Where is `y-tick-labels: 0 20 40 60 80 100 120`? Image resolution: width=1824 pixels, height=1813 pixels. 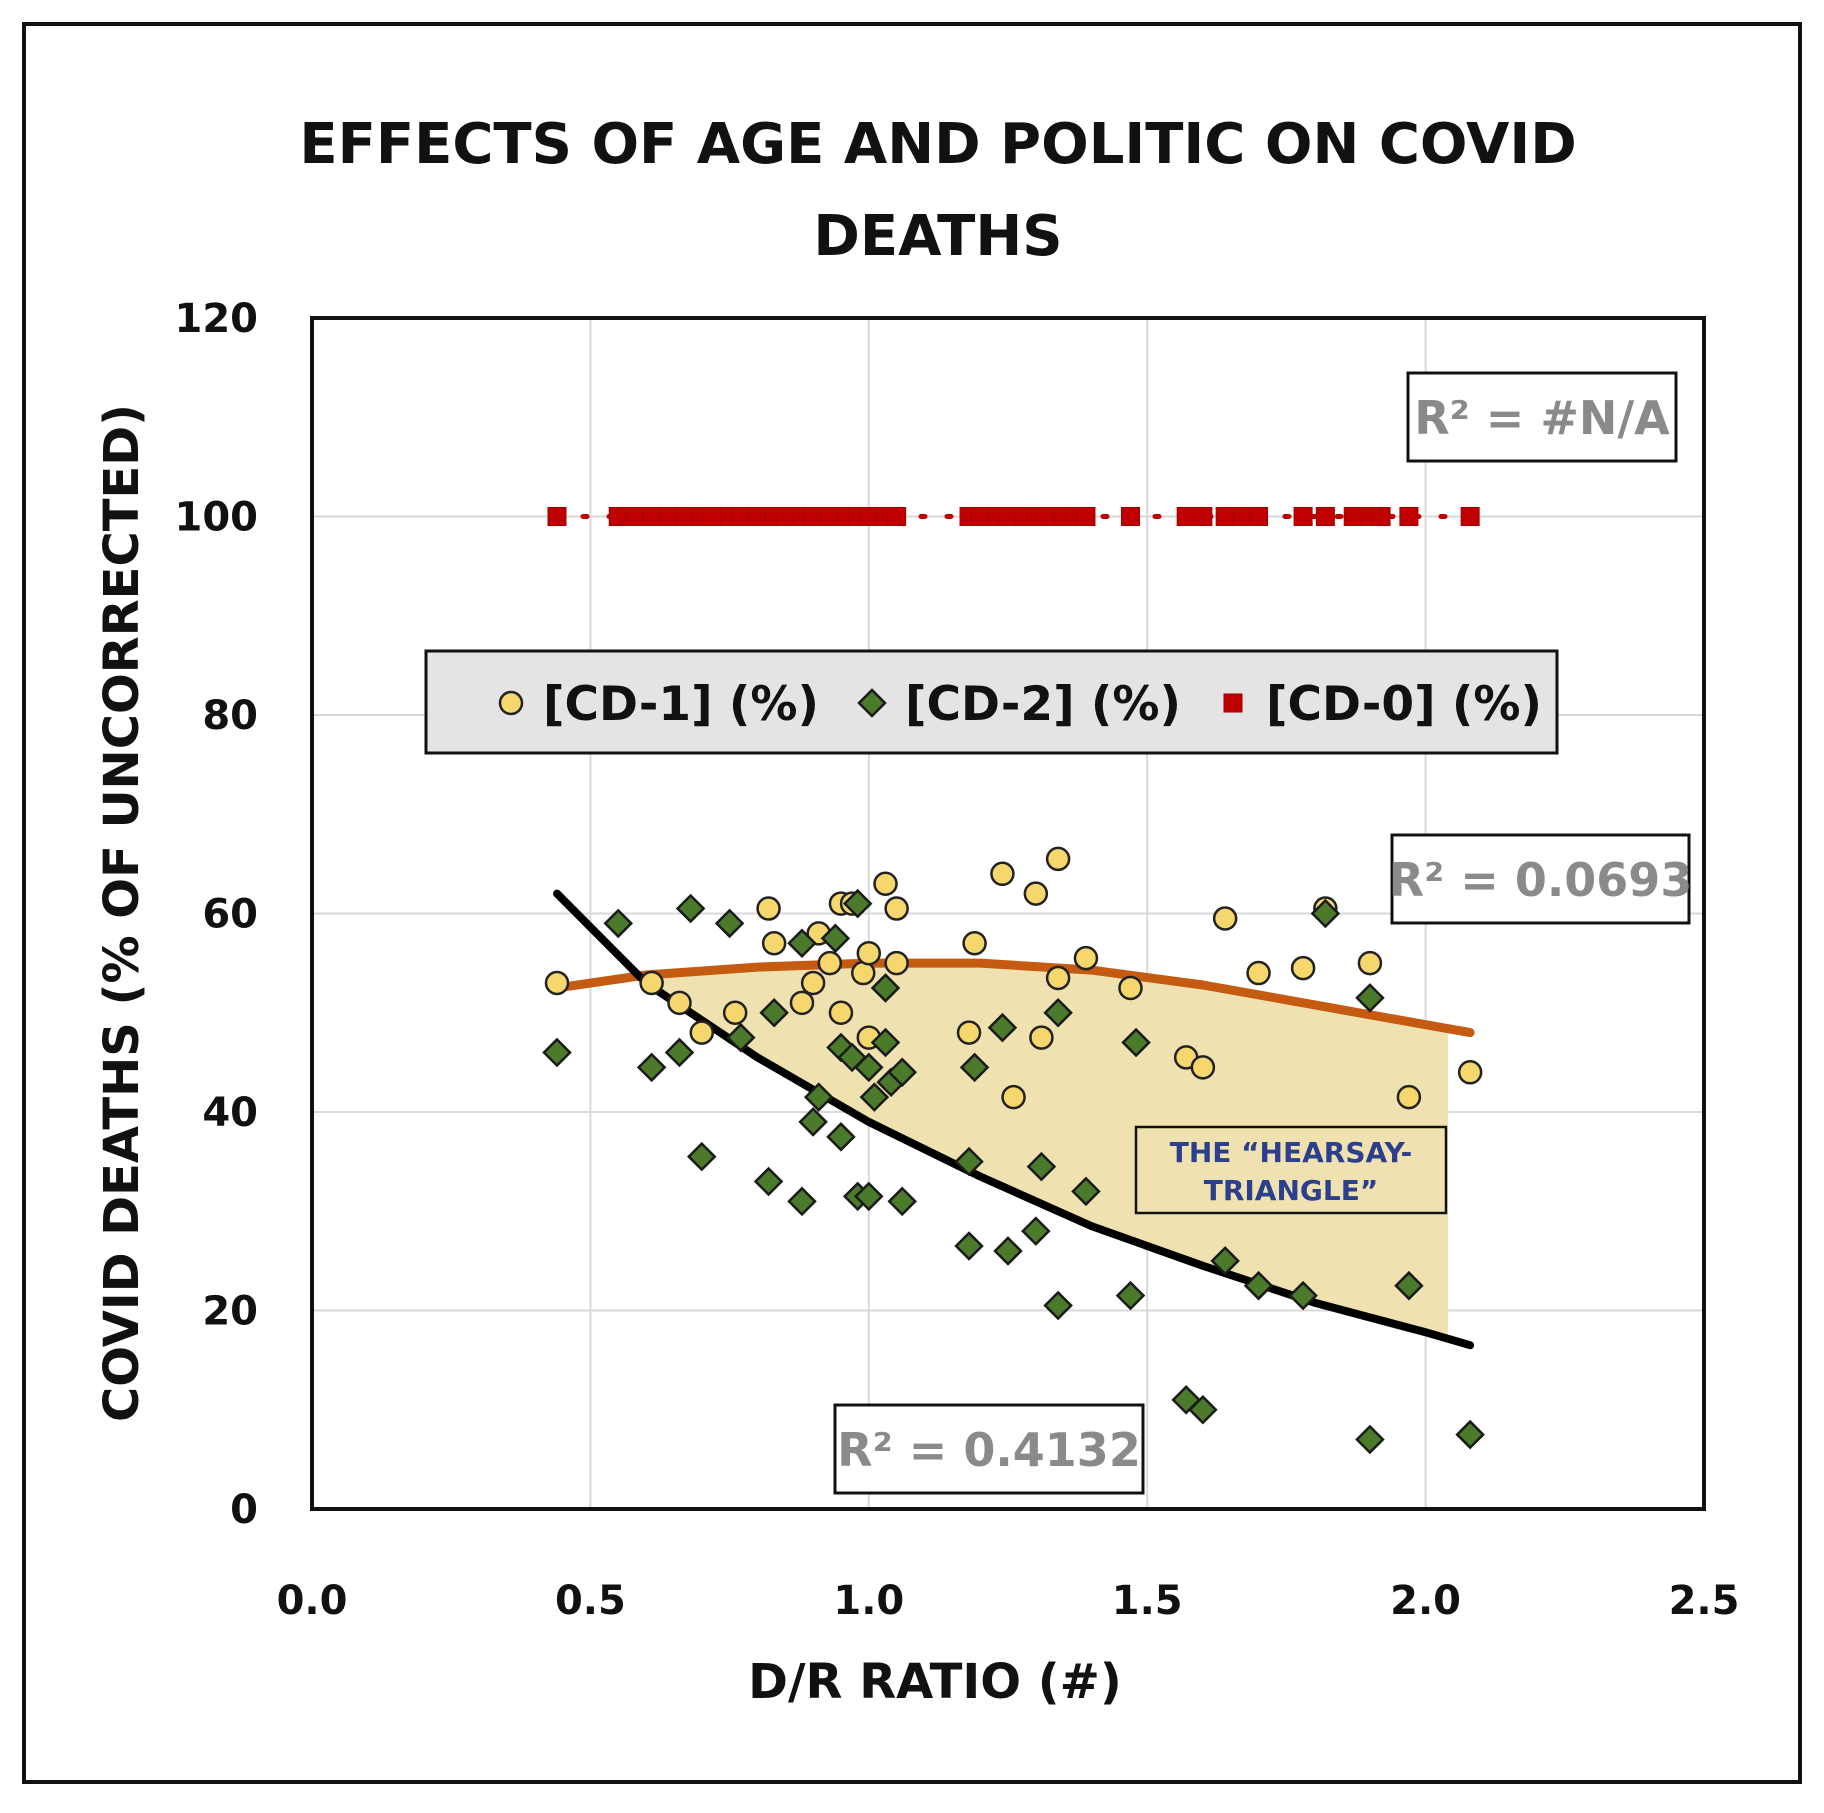 y-tick-labels: 0 20 40 60 80 100 120 is located at coordinates (217, 914).